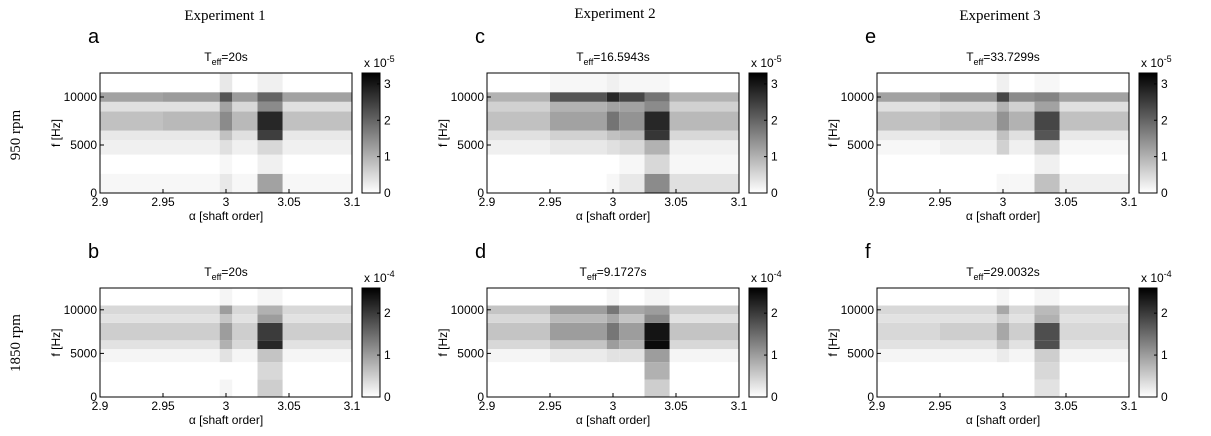  Describe the element at coordinates (100, 202) in the screenshot. I see `x-tick-label: 2.9` at that location.